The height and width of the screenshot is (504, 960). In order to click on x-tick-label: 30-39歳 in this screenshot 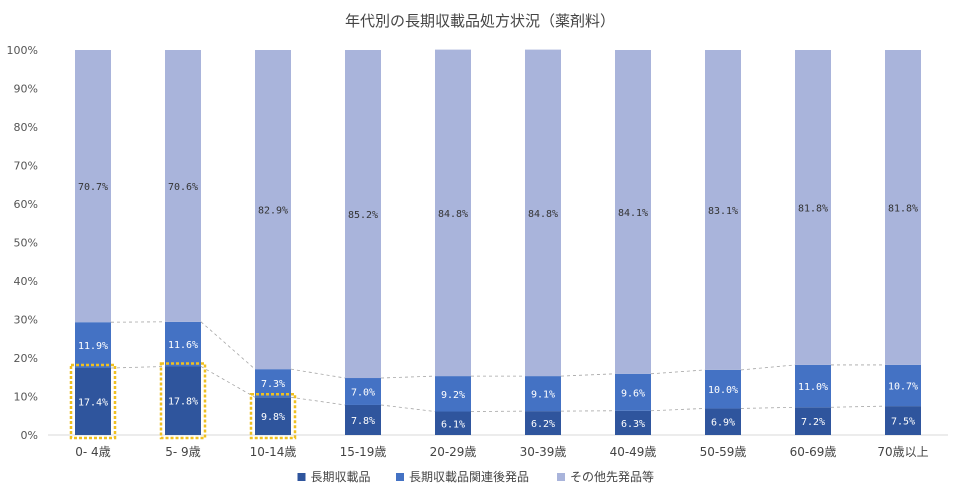, I will do `click(543, 452)`.